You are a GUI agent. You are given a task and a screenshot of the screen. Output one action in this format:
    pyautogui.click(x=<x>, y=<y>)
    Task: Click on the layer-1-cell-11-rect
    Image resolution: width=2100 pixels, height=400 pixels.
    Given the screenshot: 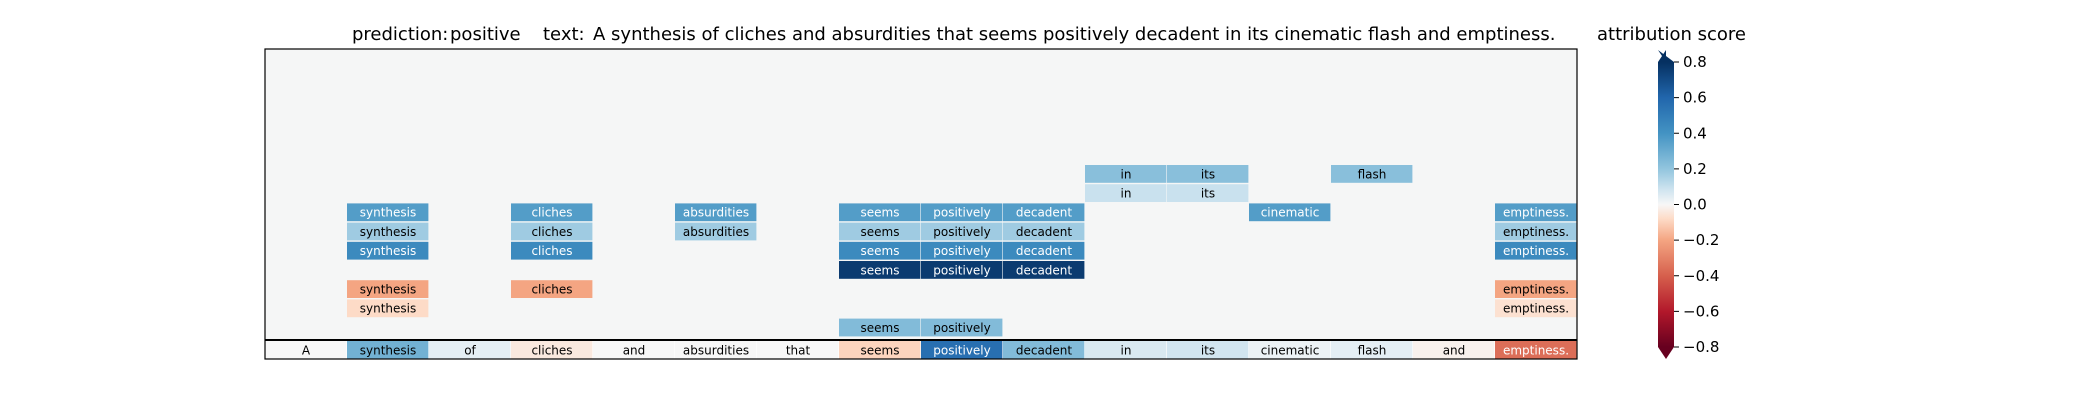 What is the action you would take?
    pyautogui.click(x=1208, y=193)
    